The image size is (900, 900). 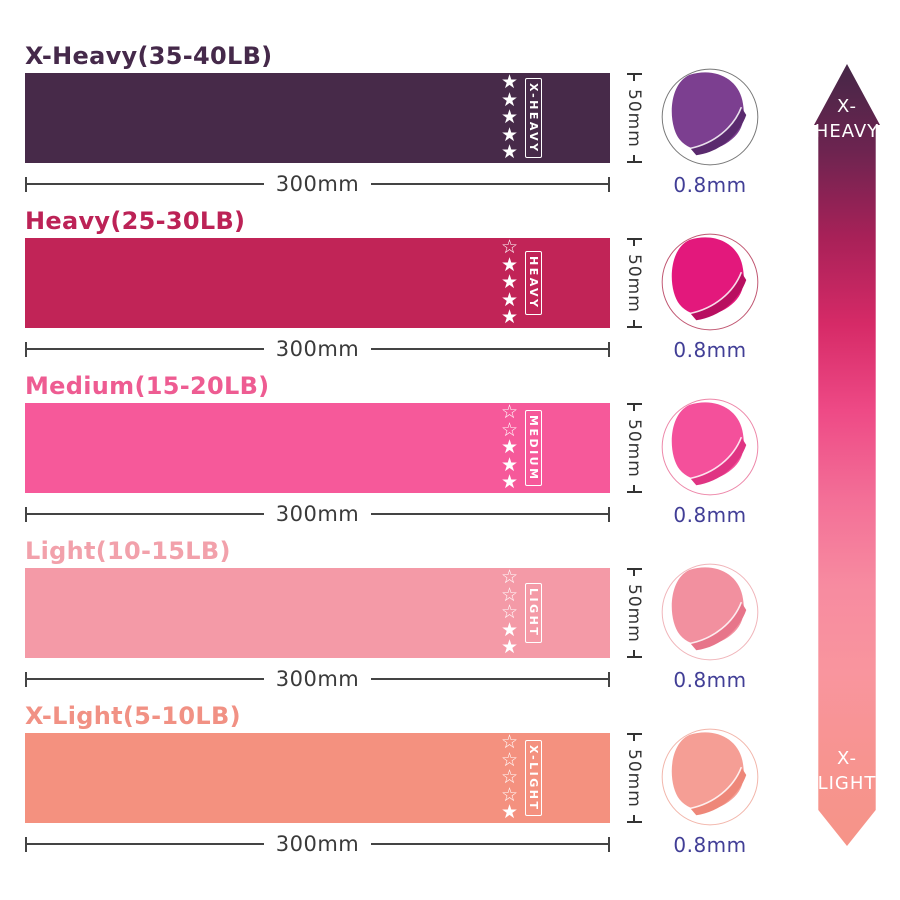 What do you see at coordinates (149, 56) in the screenshot?
I see `band-title: X-Heavy(35-40LB)` at bounding box center [149, 56].